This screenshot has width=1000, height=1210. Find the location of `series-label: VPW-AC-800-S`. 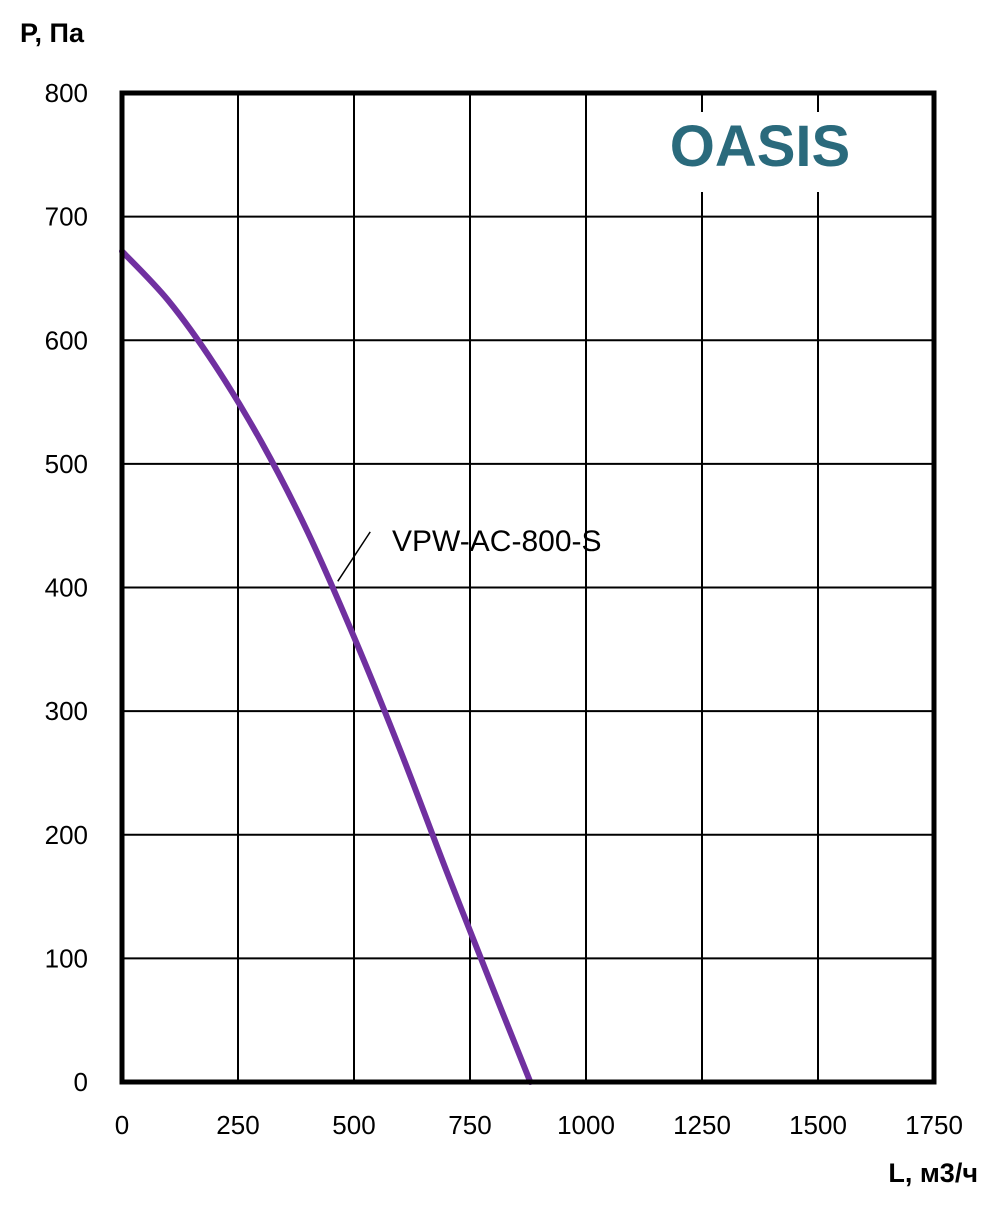

series-label: VPW-AC-800-S is located at coordinates (497, 541).